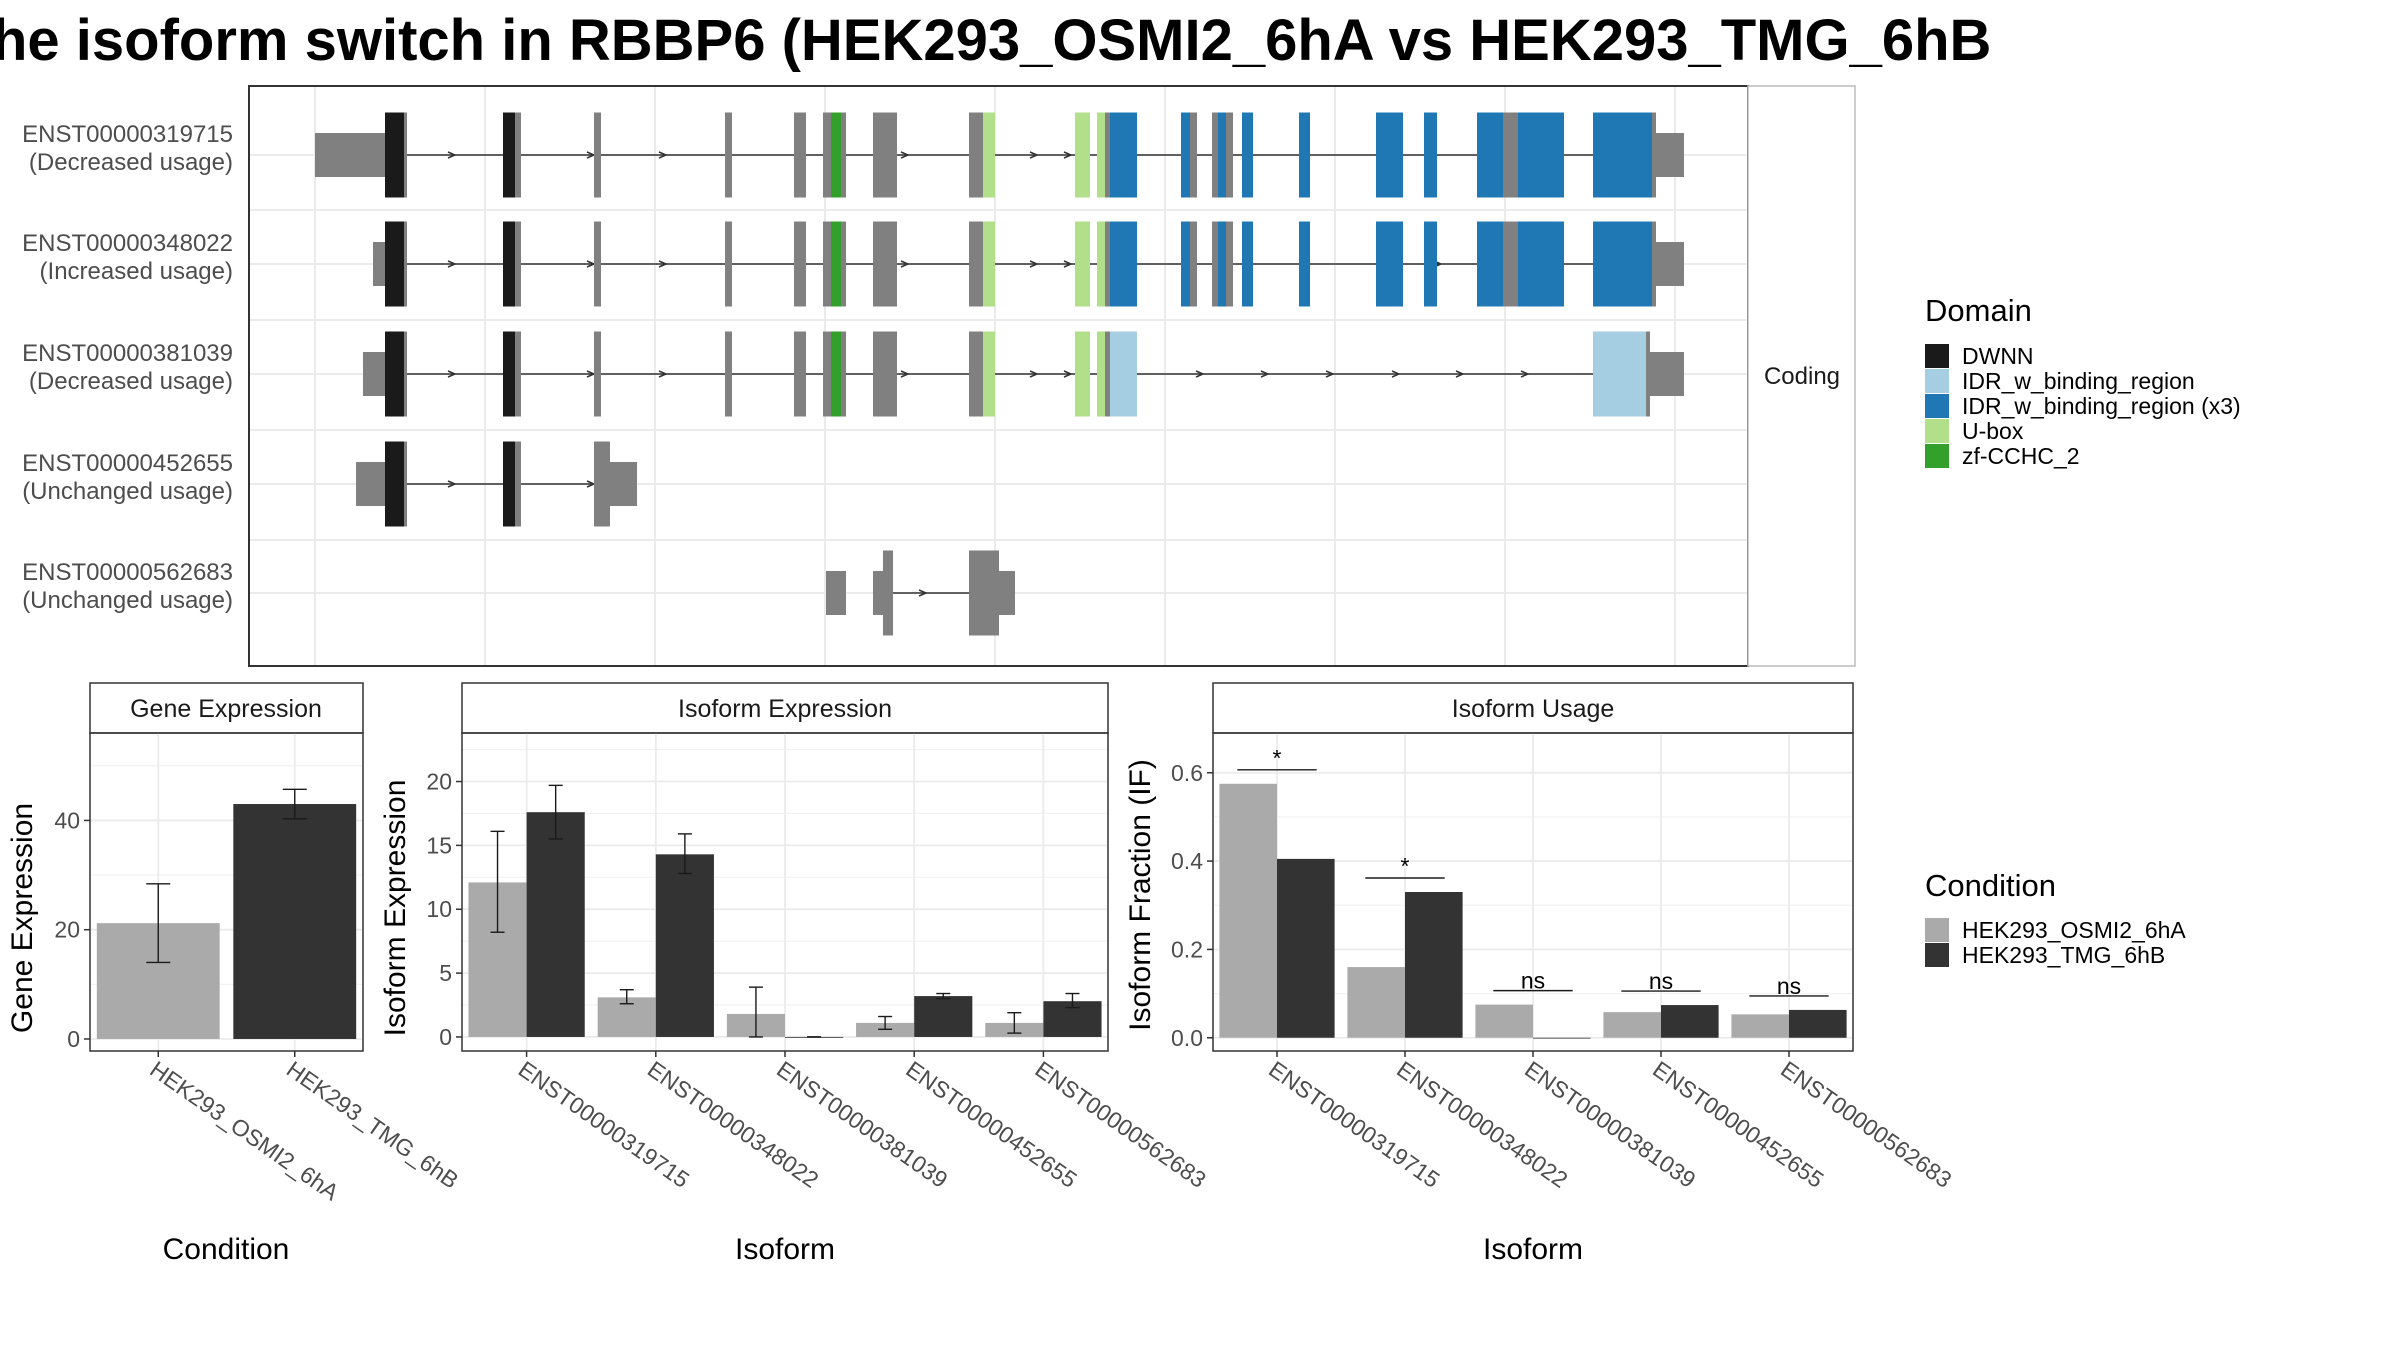 This screenshot has width=2400, height=1350. I want to click on isoform-usage-x-title: Isoform, so click(1533, 1249).